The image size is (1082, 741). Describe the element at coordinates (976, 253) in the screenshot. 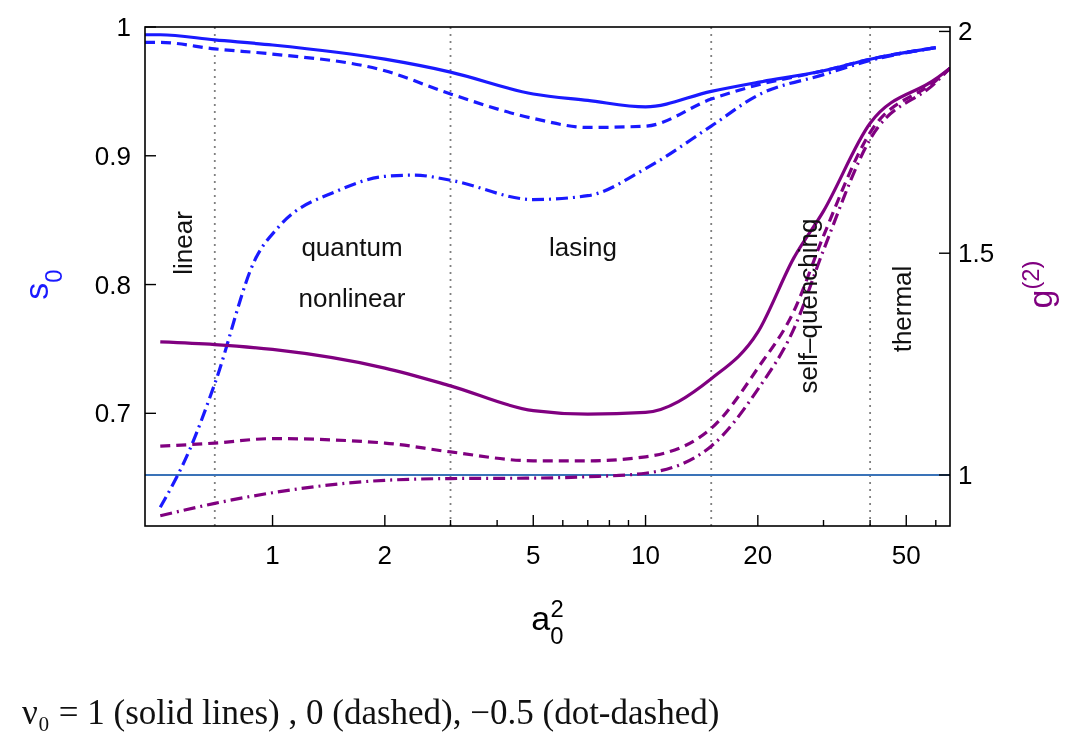

I see `y2-tick-label: 1.5` at that location.